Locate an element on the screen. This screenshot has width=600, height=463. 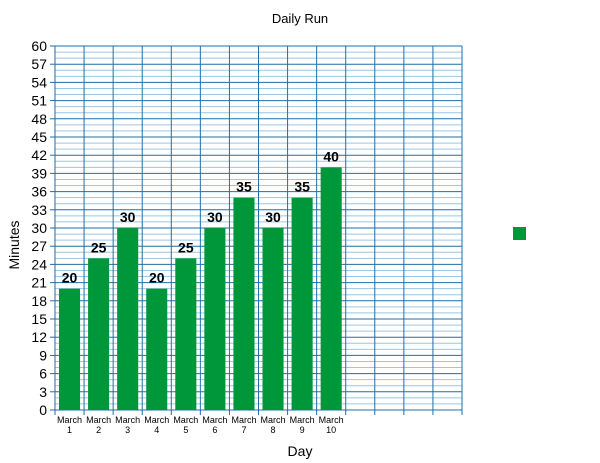
bar-value-label: 40 is located at coordinates (331, 156).